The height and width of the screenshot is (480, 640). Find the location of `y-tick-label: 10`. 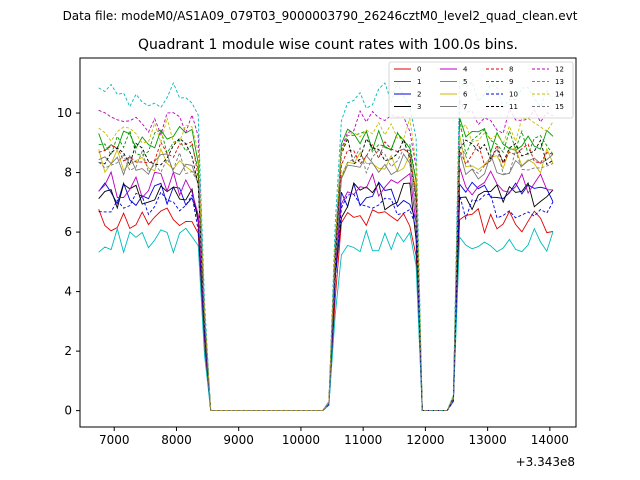

y-tick-label: 10 is located at coordinates (64, 113).